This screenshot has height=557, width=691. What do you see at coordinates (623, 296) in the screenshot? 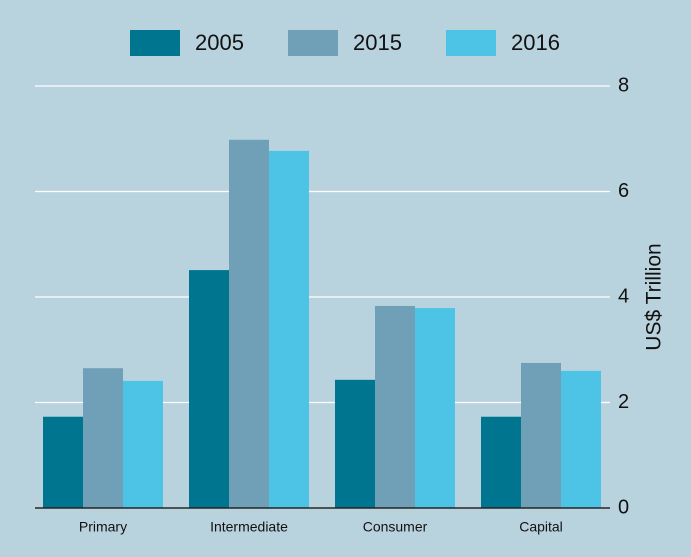
I see `y-tick-label: 4` at bounding box center [623, 296].